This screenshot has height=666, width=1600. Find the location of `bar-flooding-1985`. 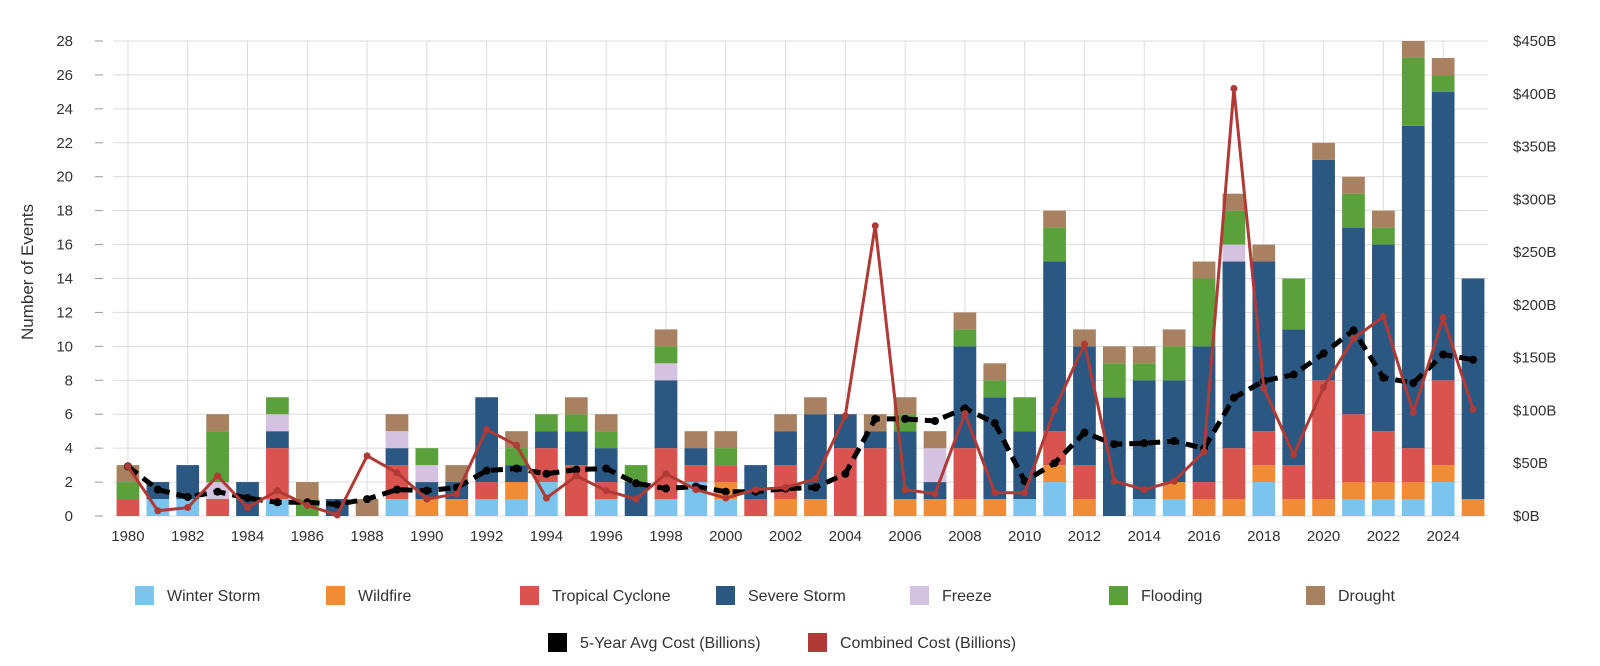

bar-flooding-1985 is located at coordinates (277, 406).